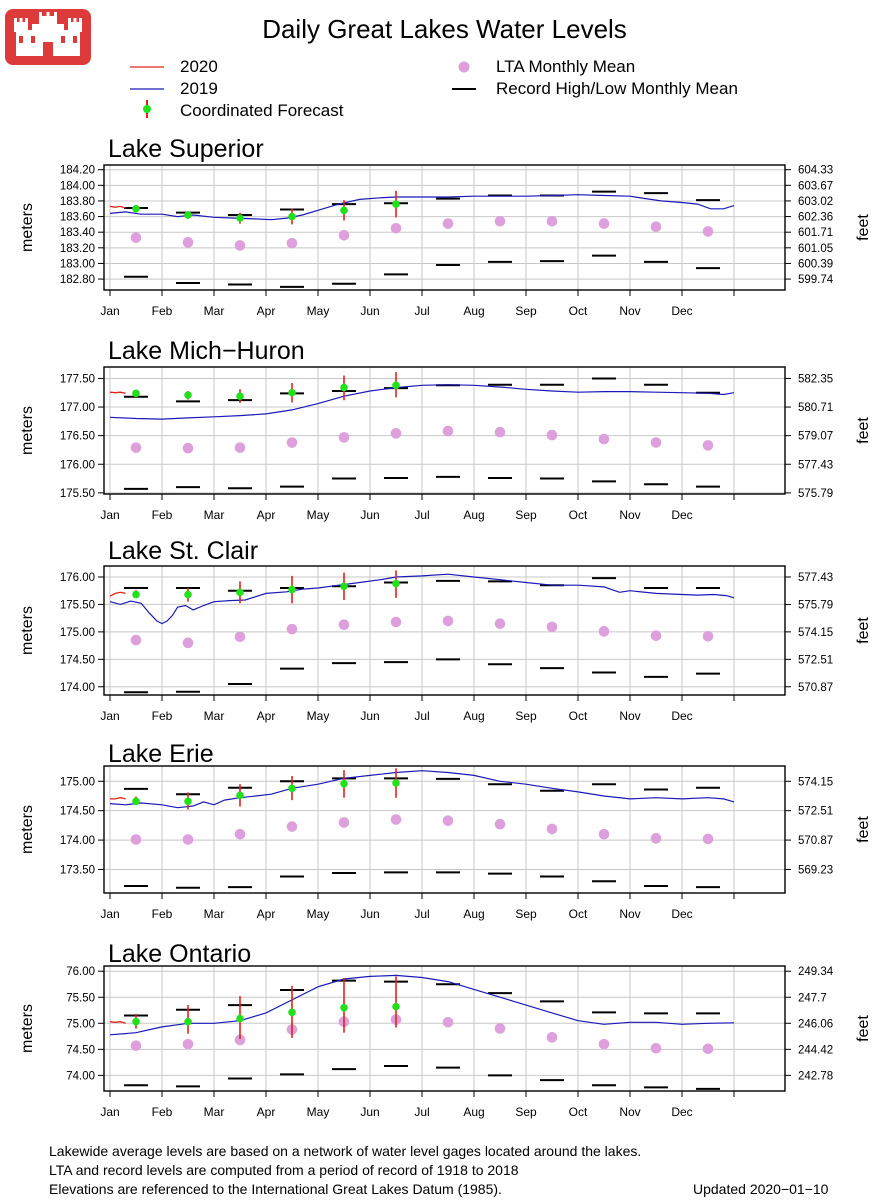 The image size is (889, 1200). What do you see at coordinates (566, 66) in the screenshot?
I see `legend-item-lta: LTA Monthly Mean` at bounding box center [566, 66].